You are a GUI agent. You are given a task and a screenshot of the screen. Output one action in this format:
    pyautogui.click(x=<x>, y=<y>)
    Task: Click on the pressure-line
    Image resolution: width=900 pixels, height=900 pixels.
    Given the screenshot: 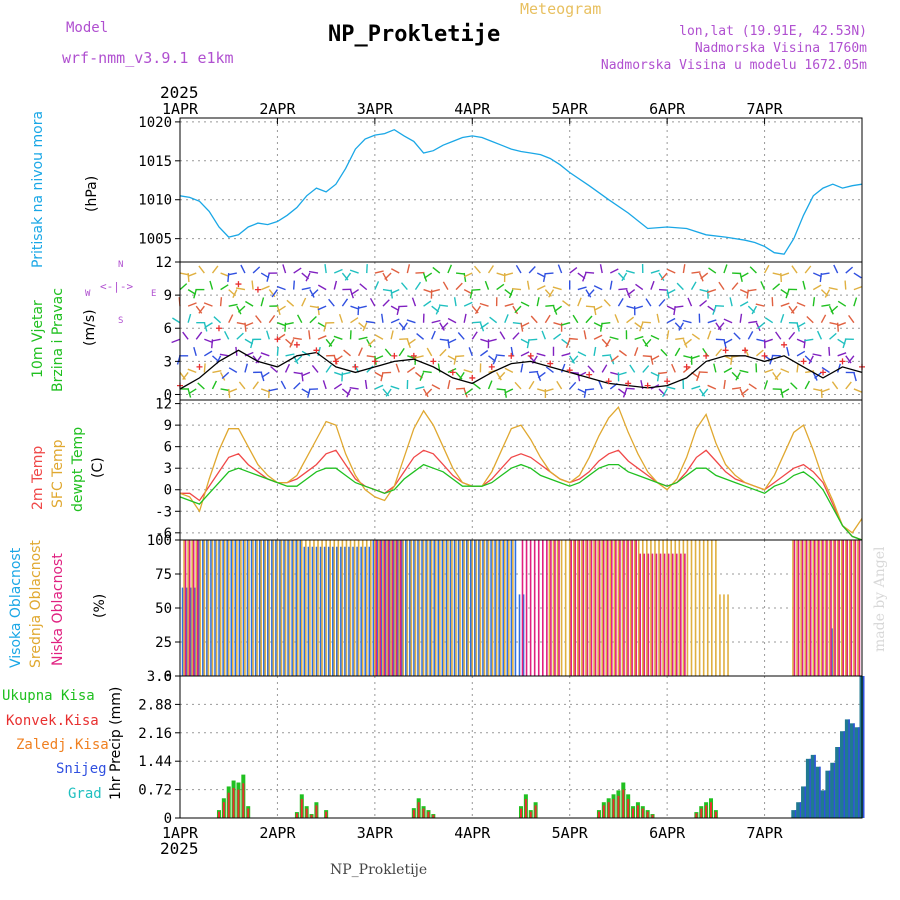 What is the action you would take?
    pyautogui.click(x=521, y=191)
    